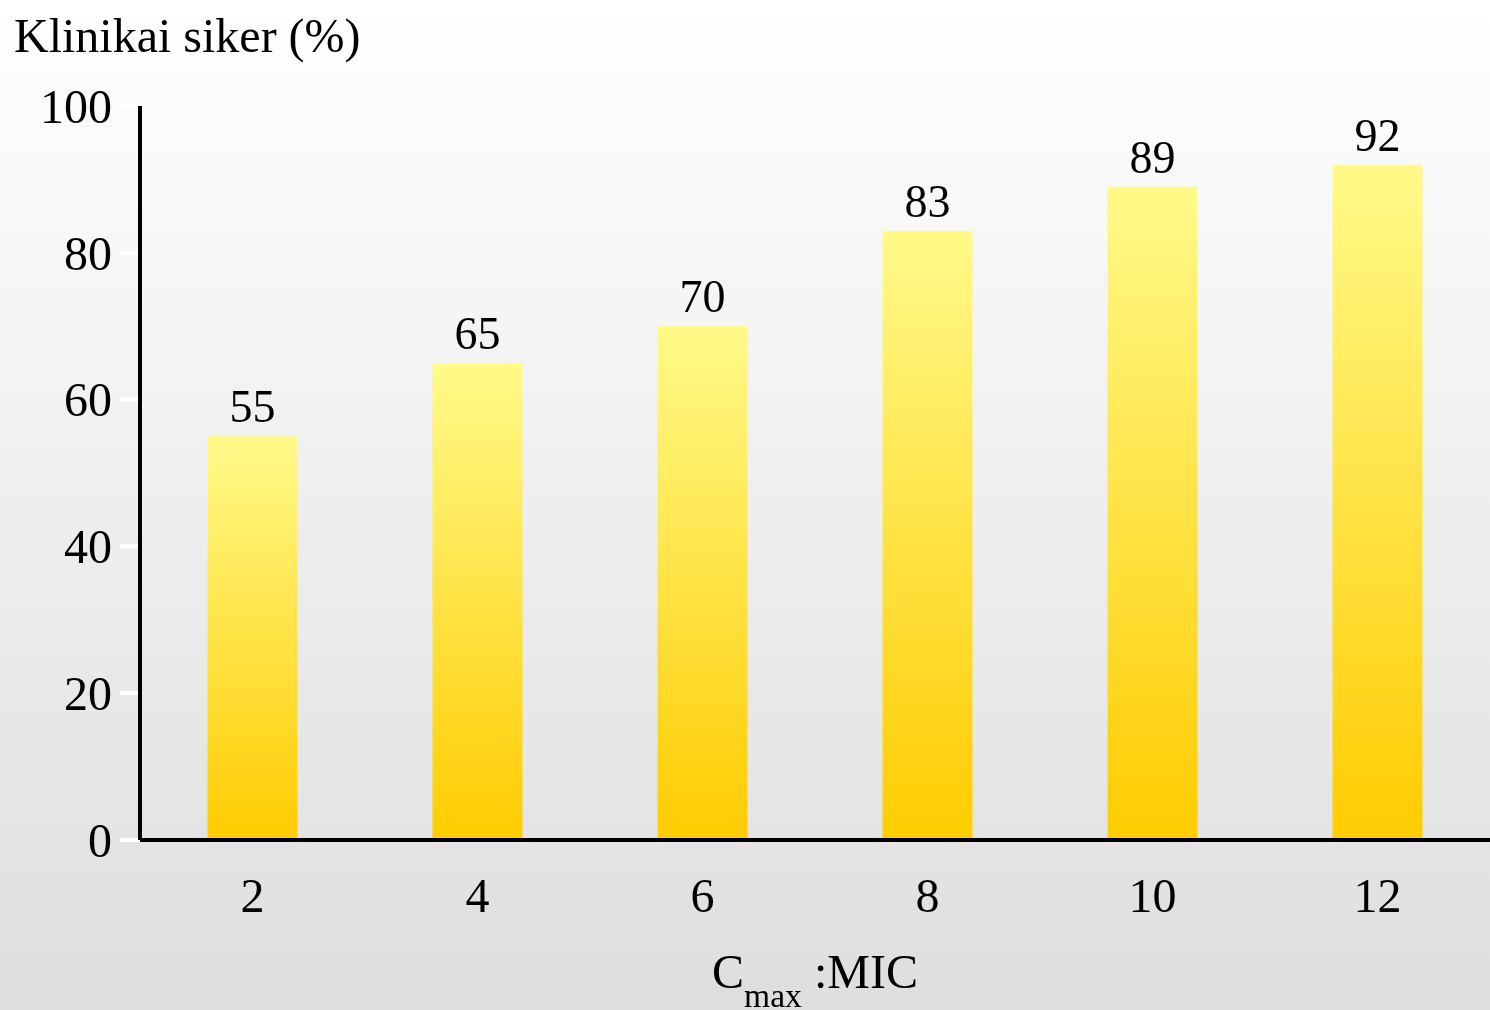  I want to click on data-label: 70, so click(702, 297).